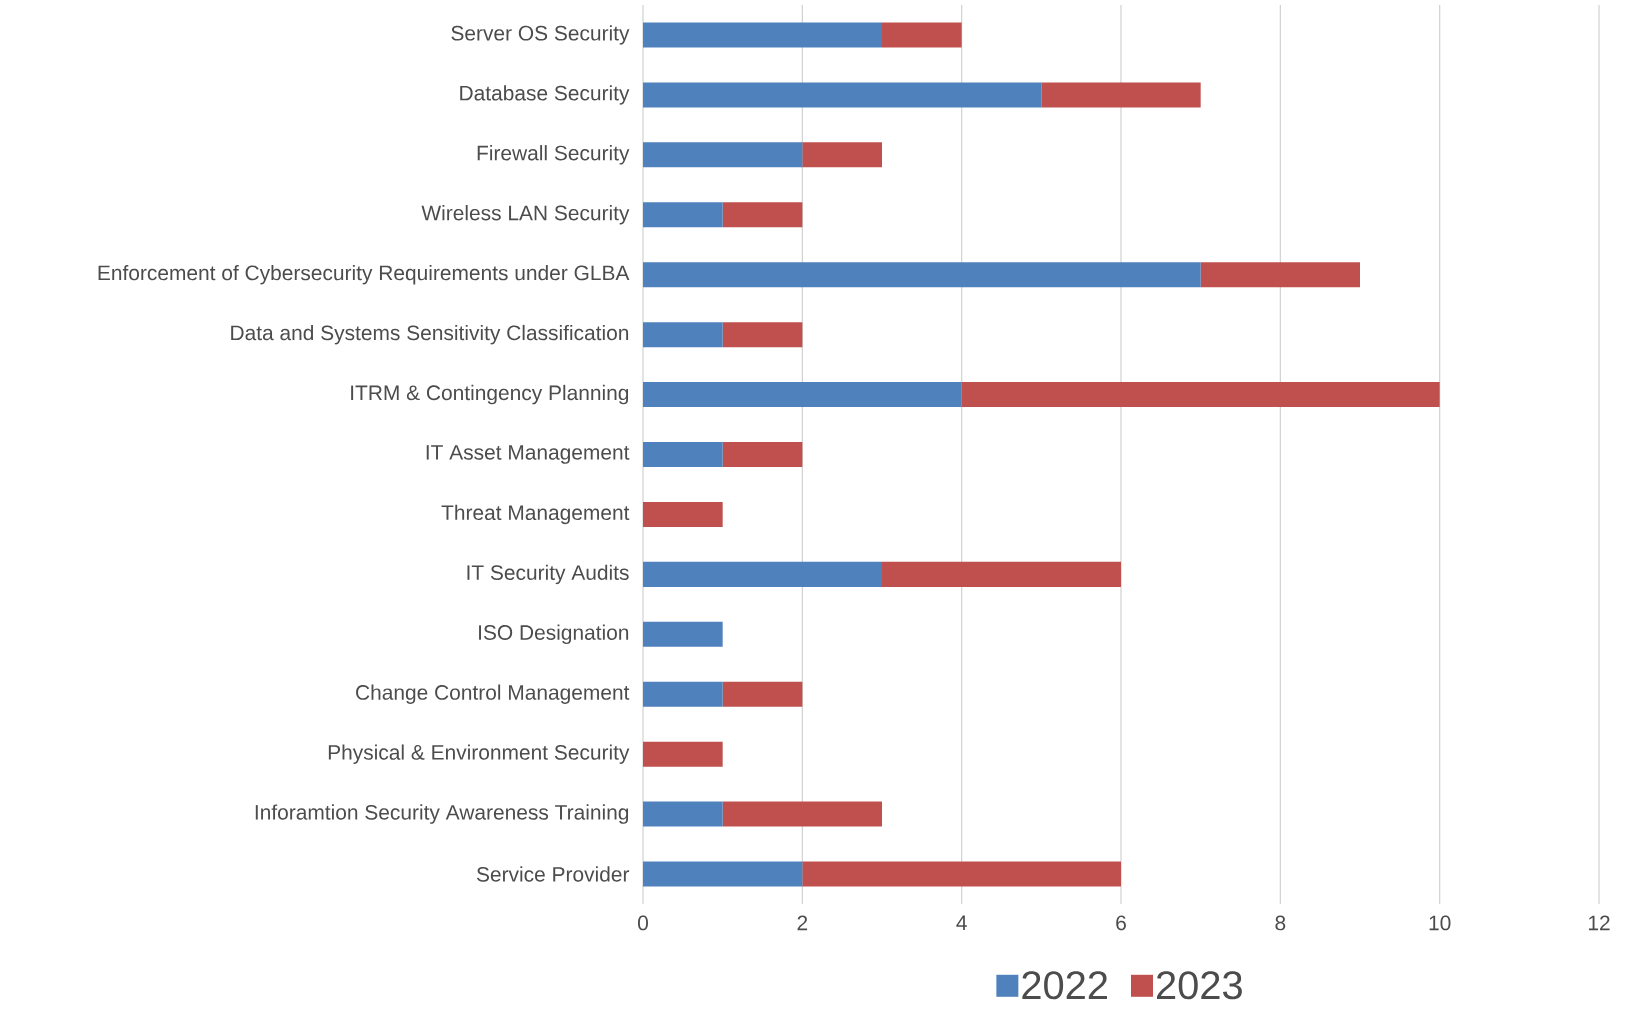 This screenshot has width=1626, height=1016. Describe the element at coordinates (535, 514) in the screenshot. I see `y-tick-label: Threat Management` at that location.